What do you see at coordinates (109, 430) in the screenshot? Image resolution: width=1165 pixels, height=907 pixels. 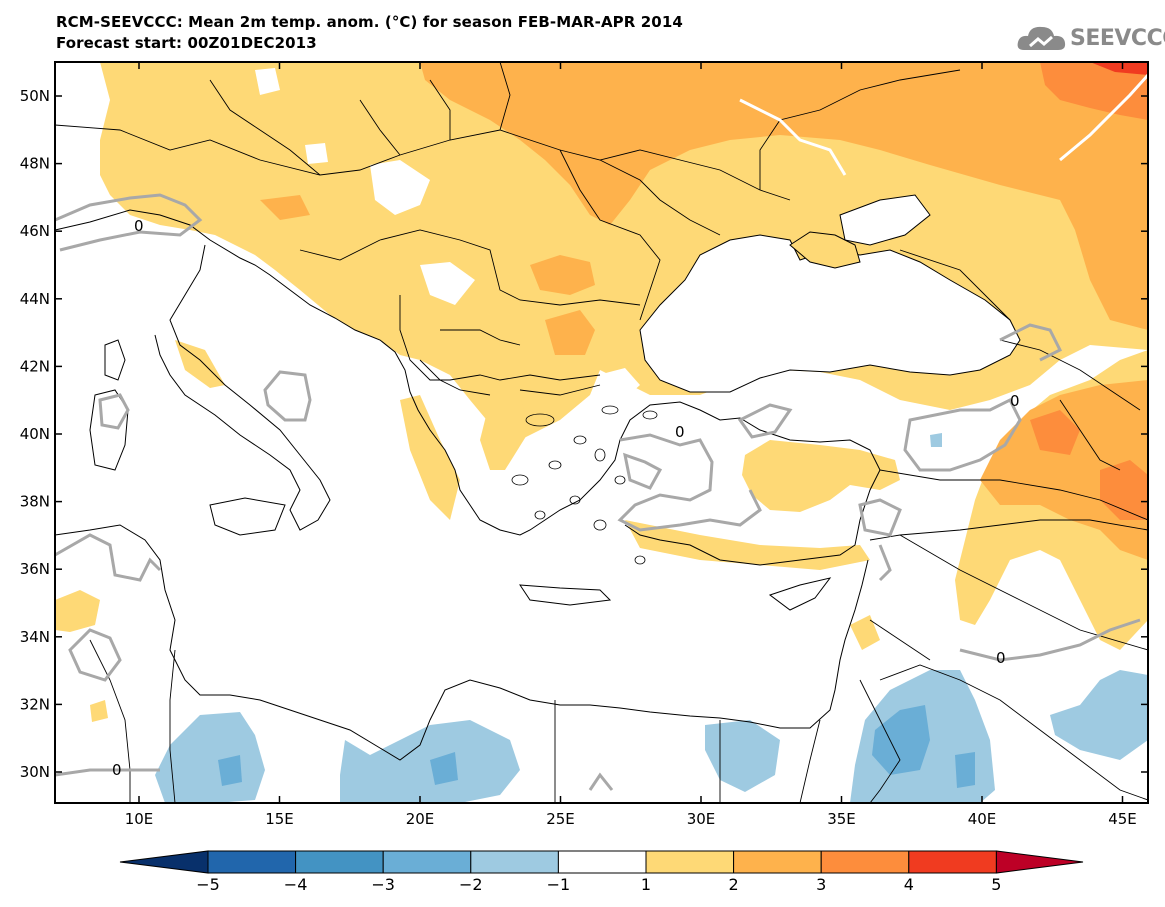 I see `coastline-sardinia` at bounding box center [109, 430].